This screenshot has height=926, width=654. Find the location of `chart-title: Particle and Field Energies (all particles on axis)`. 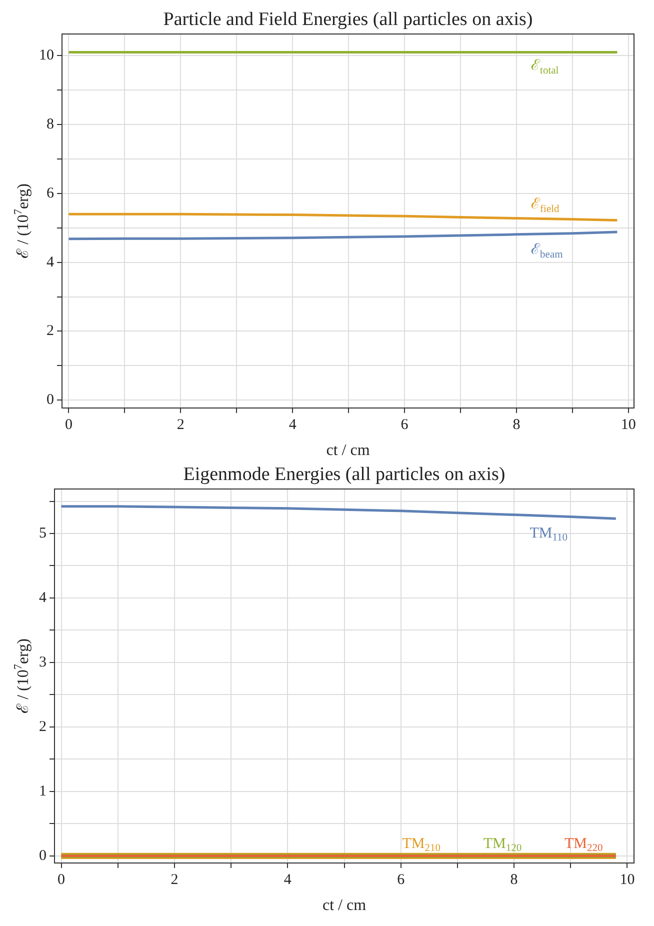

chart-title: Particle and Field Energies (all particles on axis) is located at coordinates (348, 19).